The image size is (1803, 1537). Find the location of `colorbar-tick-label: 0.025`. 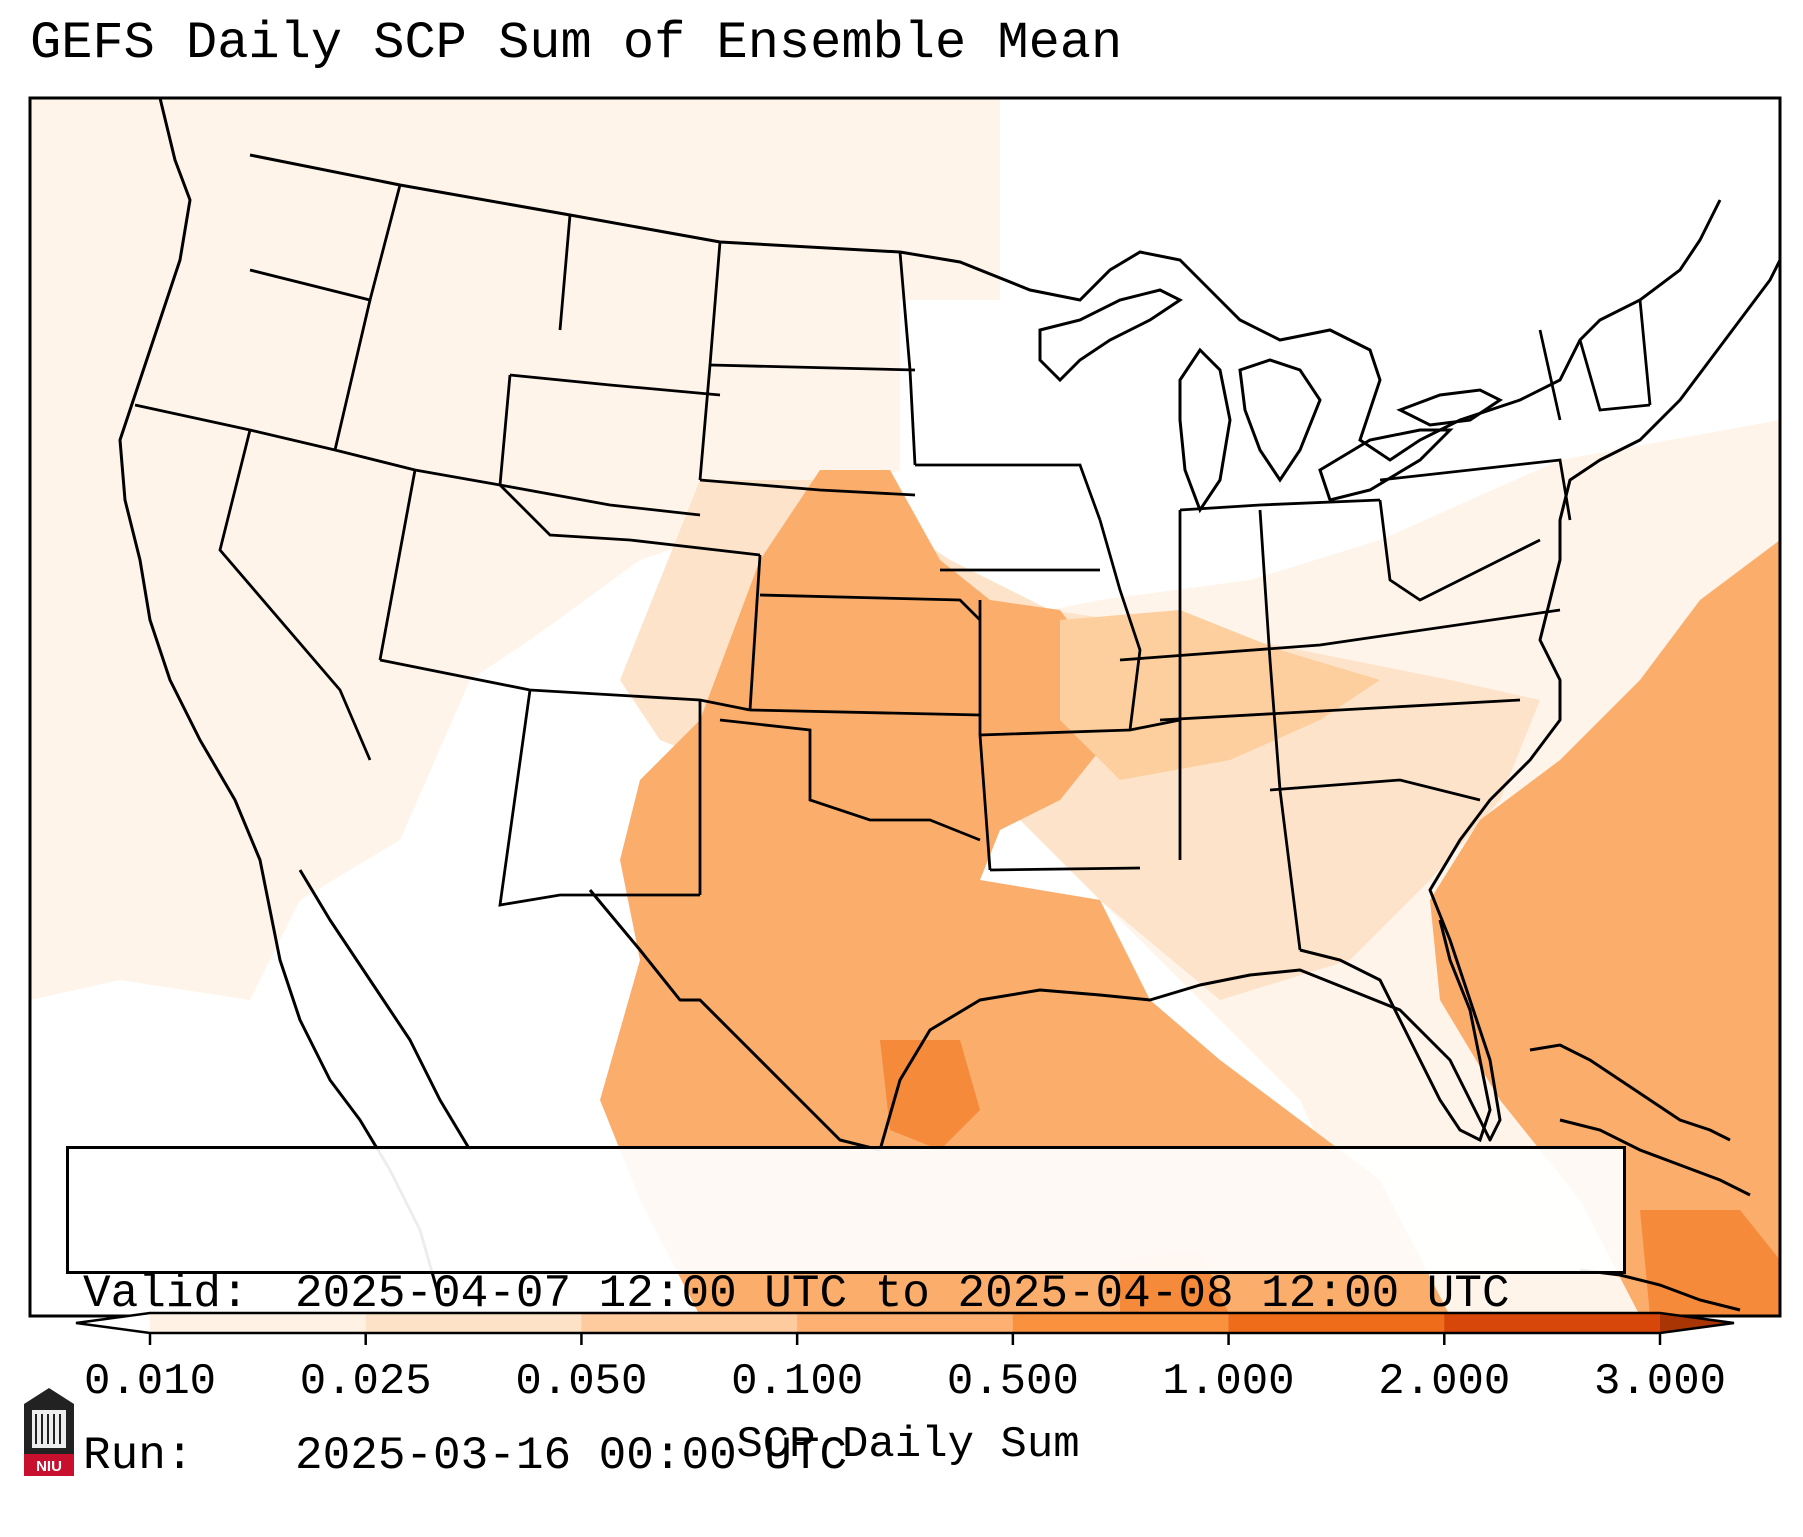

colorbar-tick-label: 0.025 is located at coordinates (365, 1382).